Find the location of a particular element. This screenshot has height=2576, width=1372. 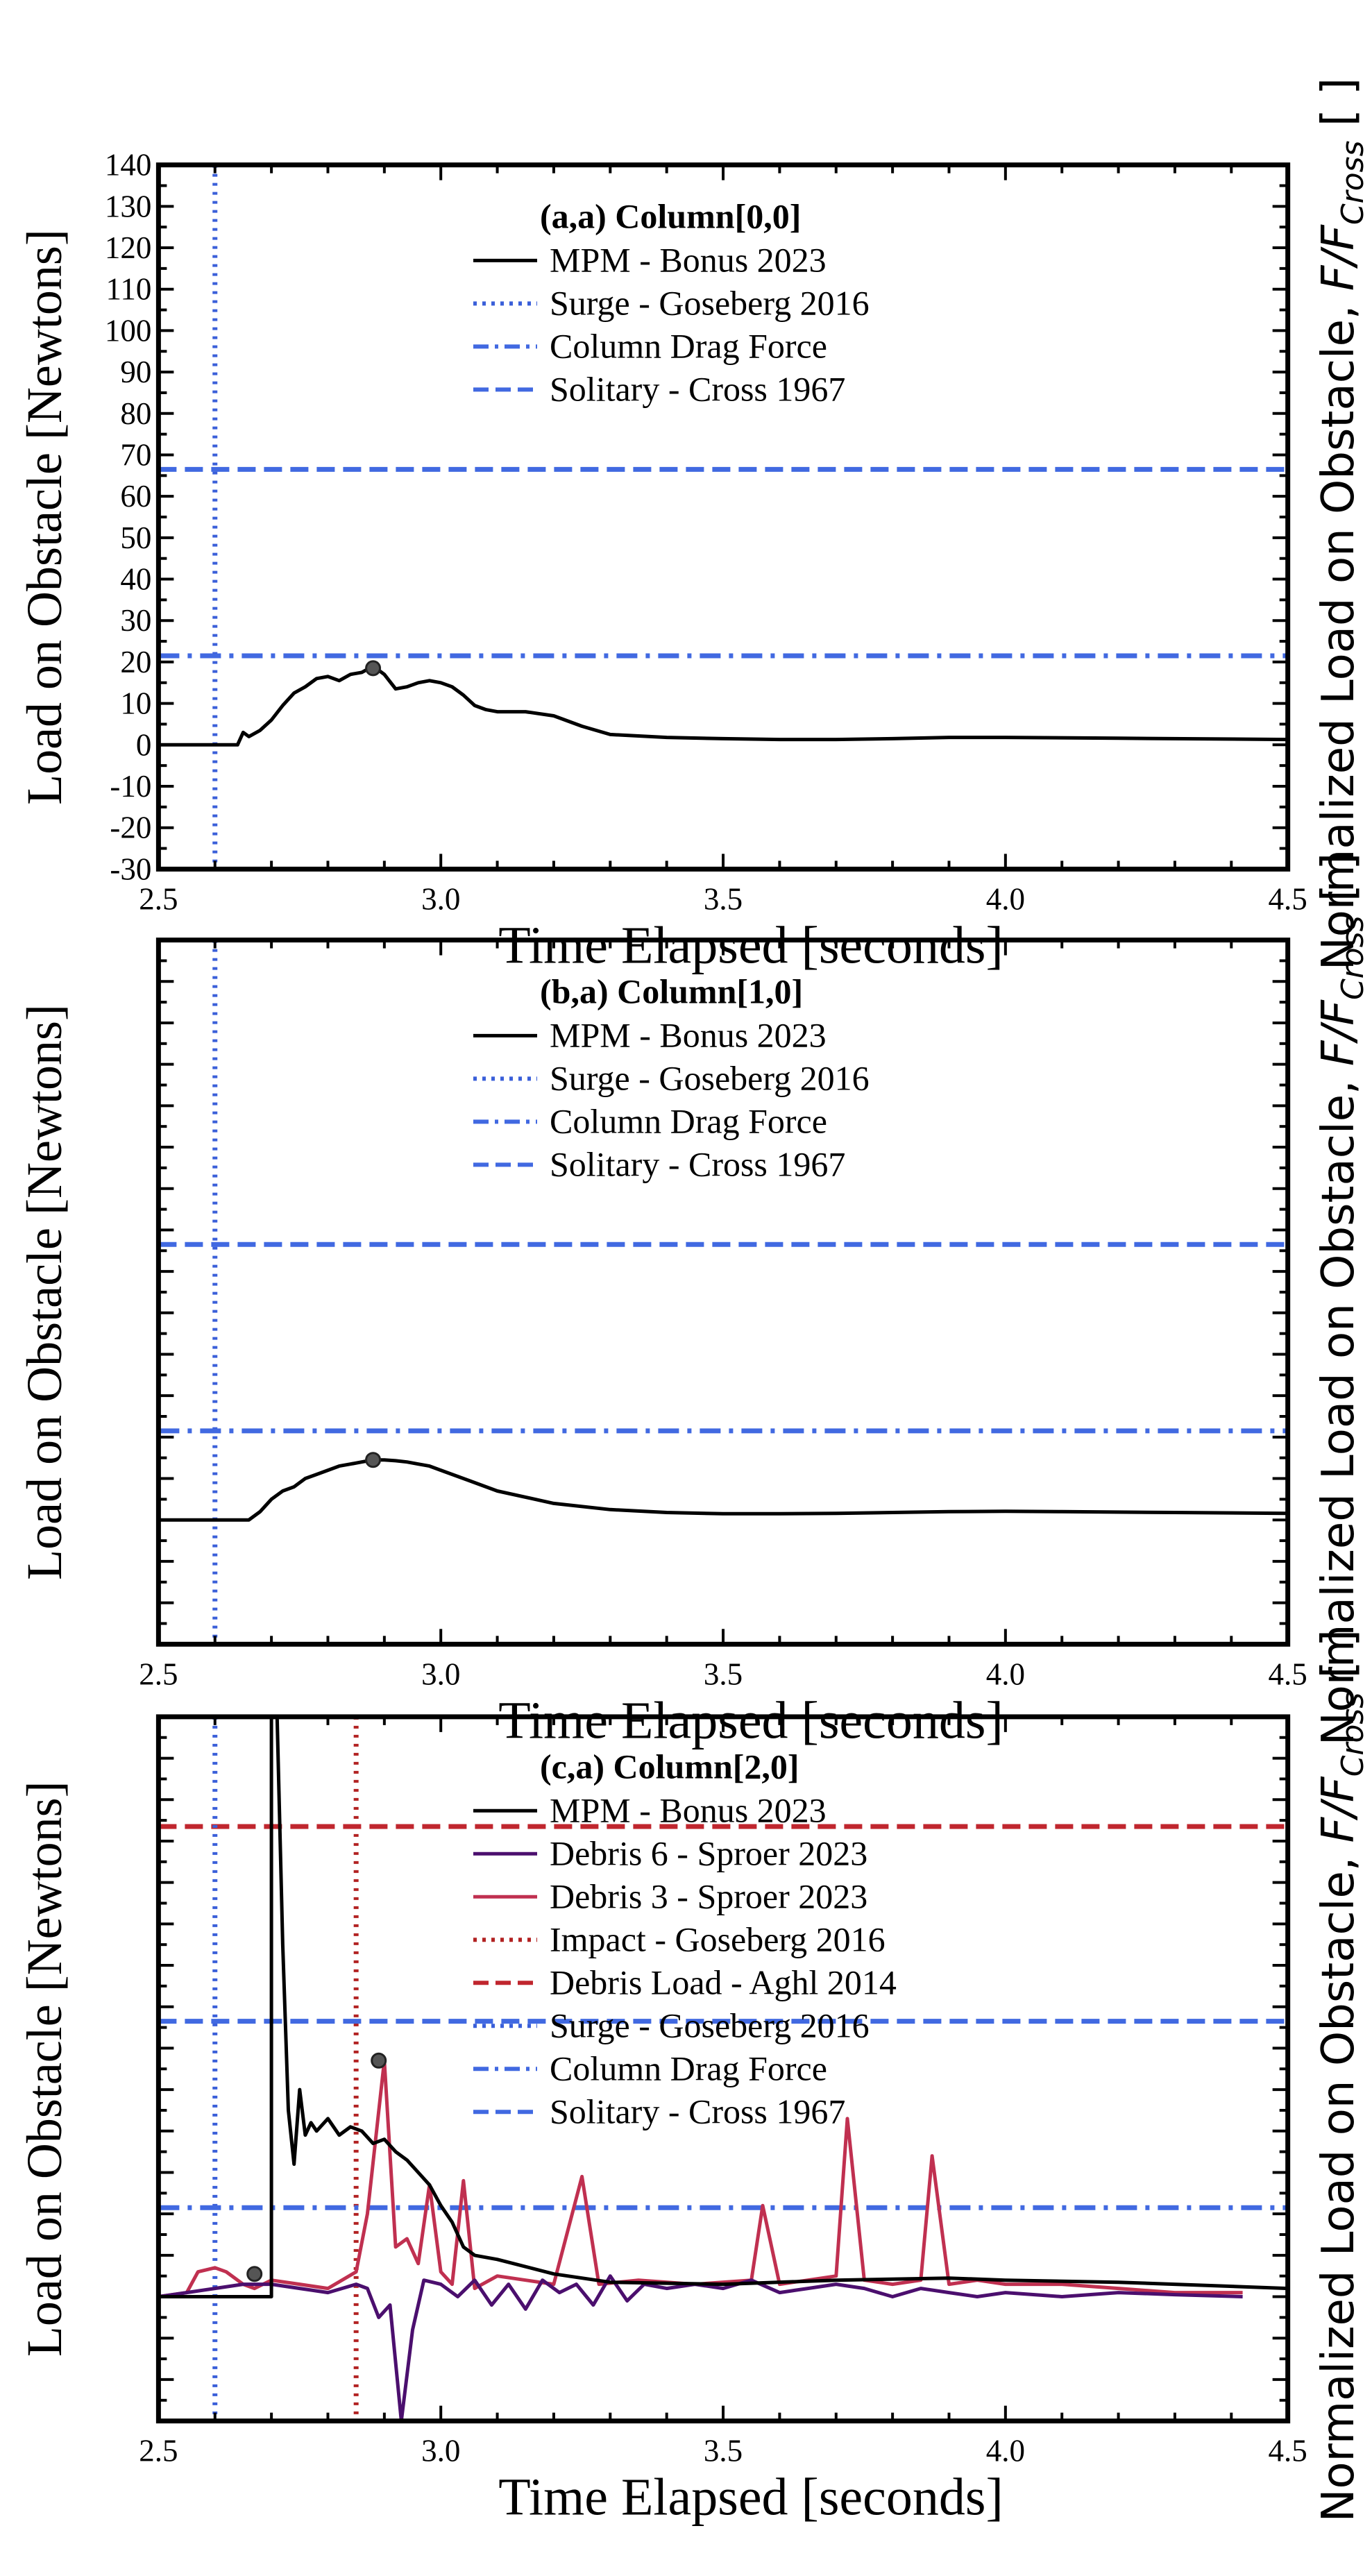

y-tick-label: 120 is located at coordinates (129, 247).